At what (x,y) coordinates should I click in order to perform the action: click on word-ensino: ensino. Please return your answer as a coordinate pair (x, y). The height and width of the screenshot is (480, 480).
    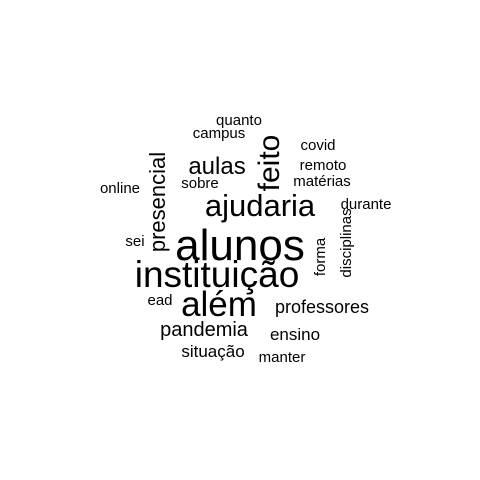
    Looking at the image, I should click on (295, 334).